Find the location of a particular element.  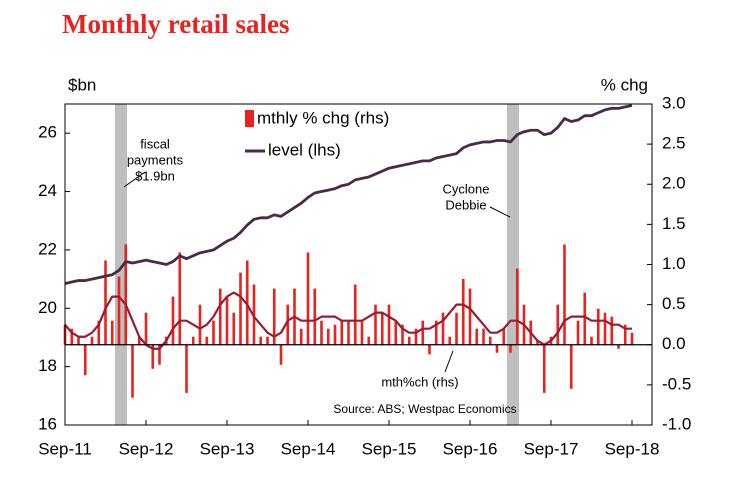

x-tick-label: Sep-17 is located at coordinates (551, 448).